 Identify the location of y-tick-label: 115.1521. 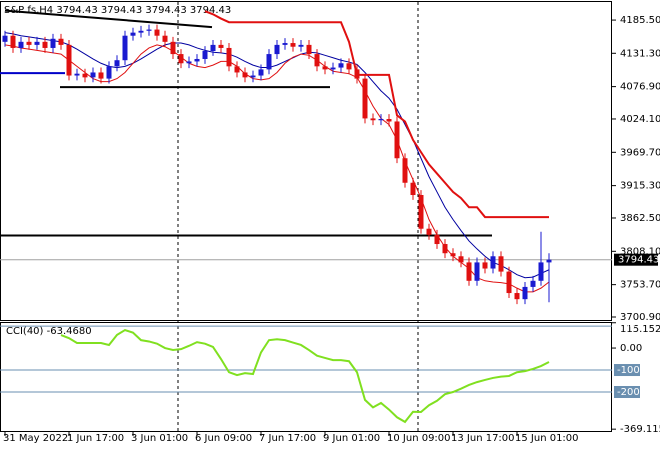
(640, 329).